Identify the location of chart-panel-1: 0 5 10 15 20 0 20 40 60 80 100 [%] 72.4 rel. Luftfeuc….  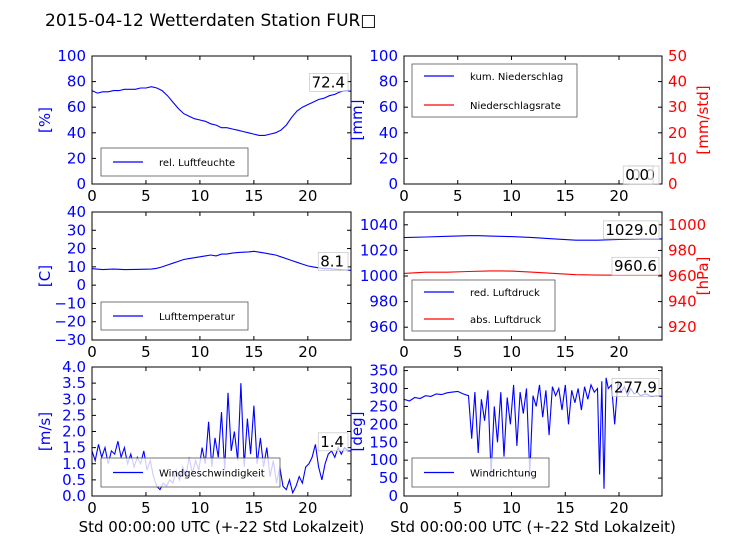
(194, 126).